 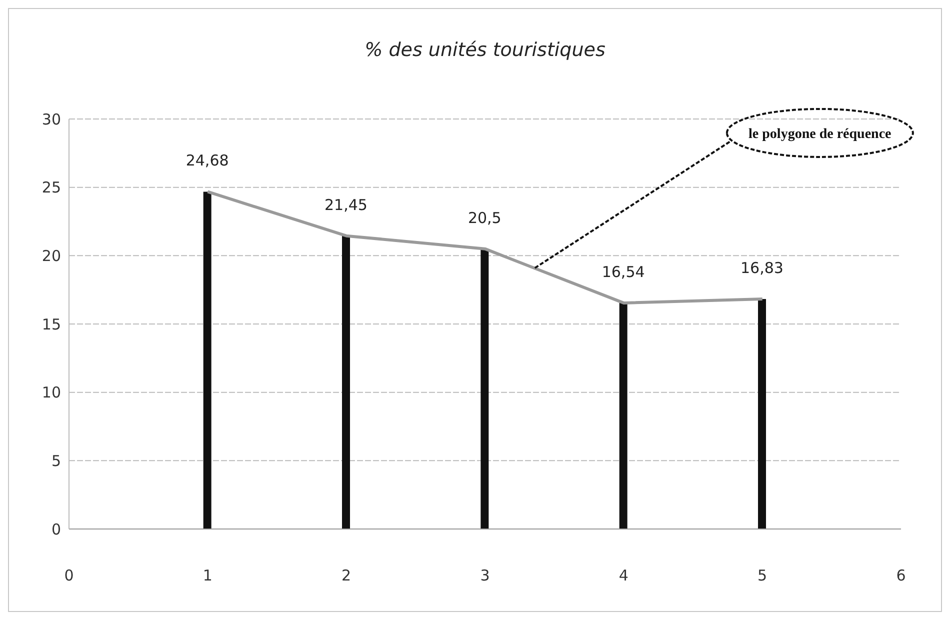 What do you see at coordinates (51, 324) in the screenshot?
I see `y-tick-label: 15` at bounding box center [51, 324].